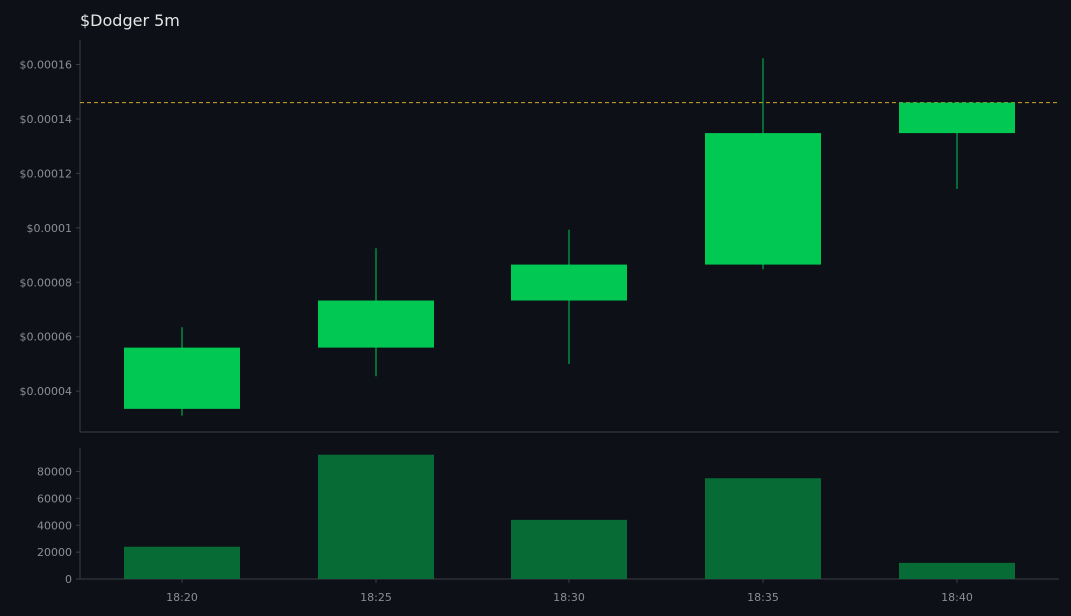 The height and width of the screenshot is (616, 1071). Describe the element at coordinates (54, 552) in the screenshot. I see `volume-tick-label: 20000` at that location.